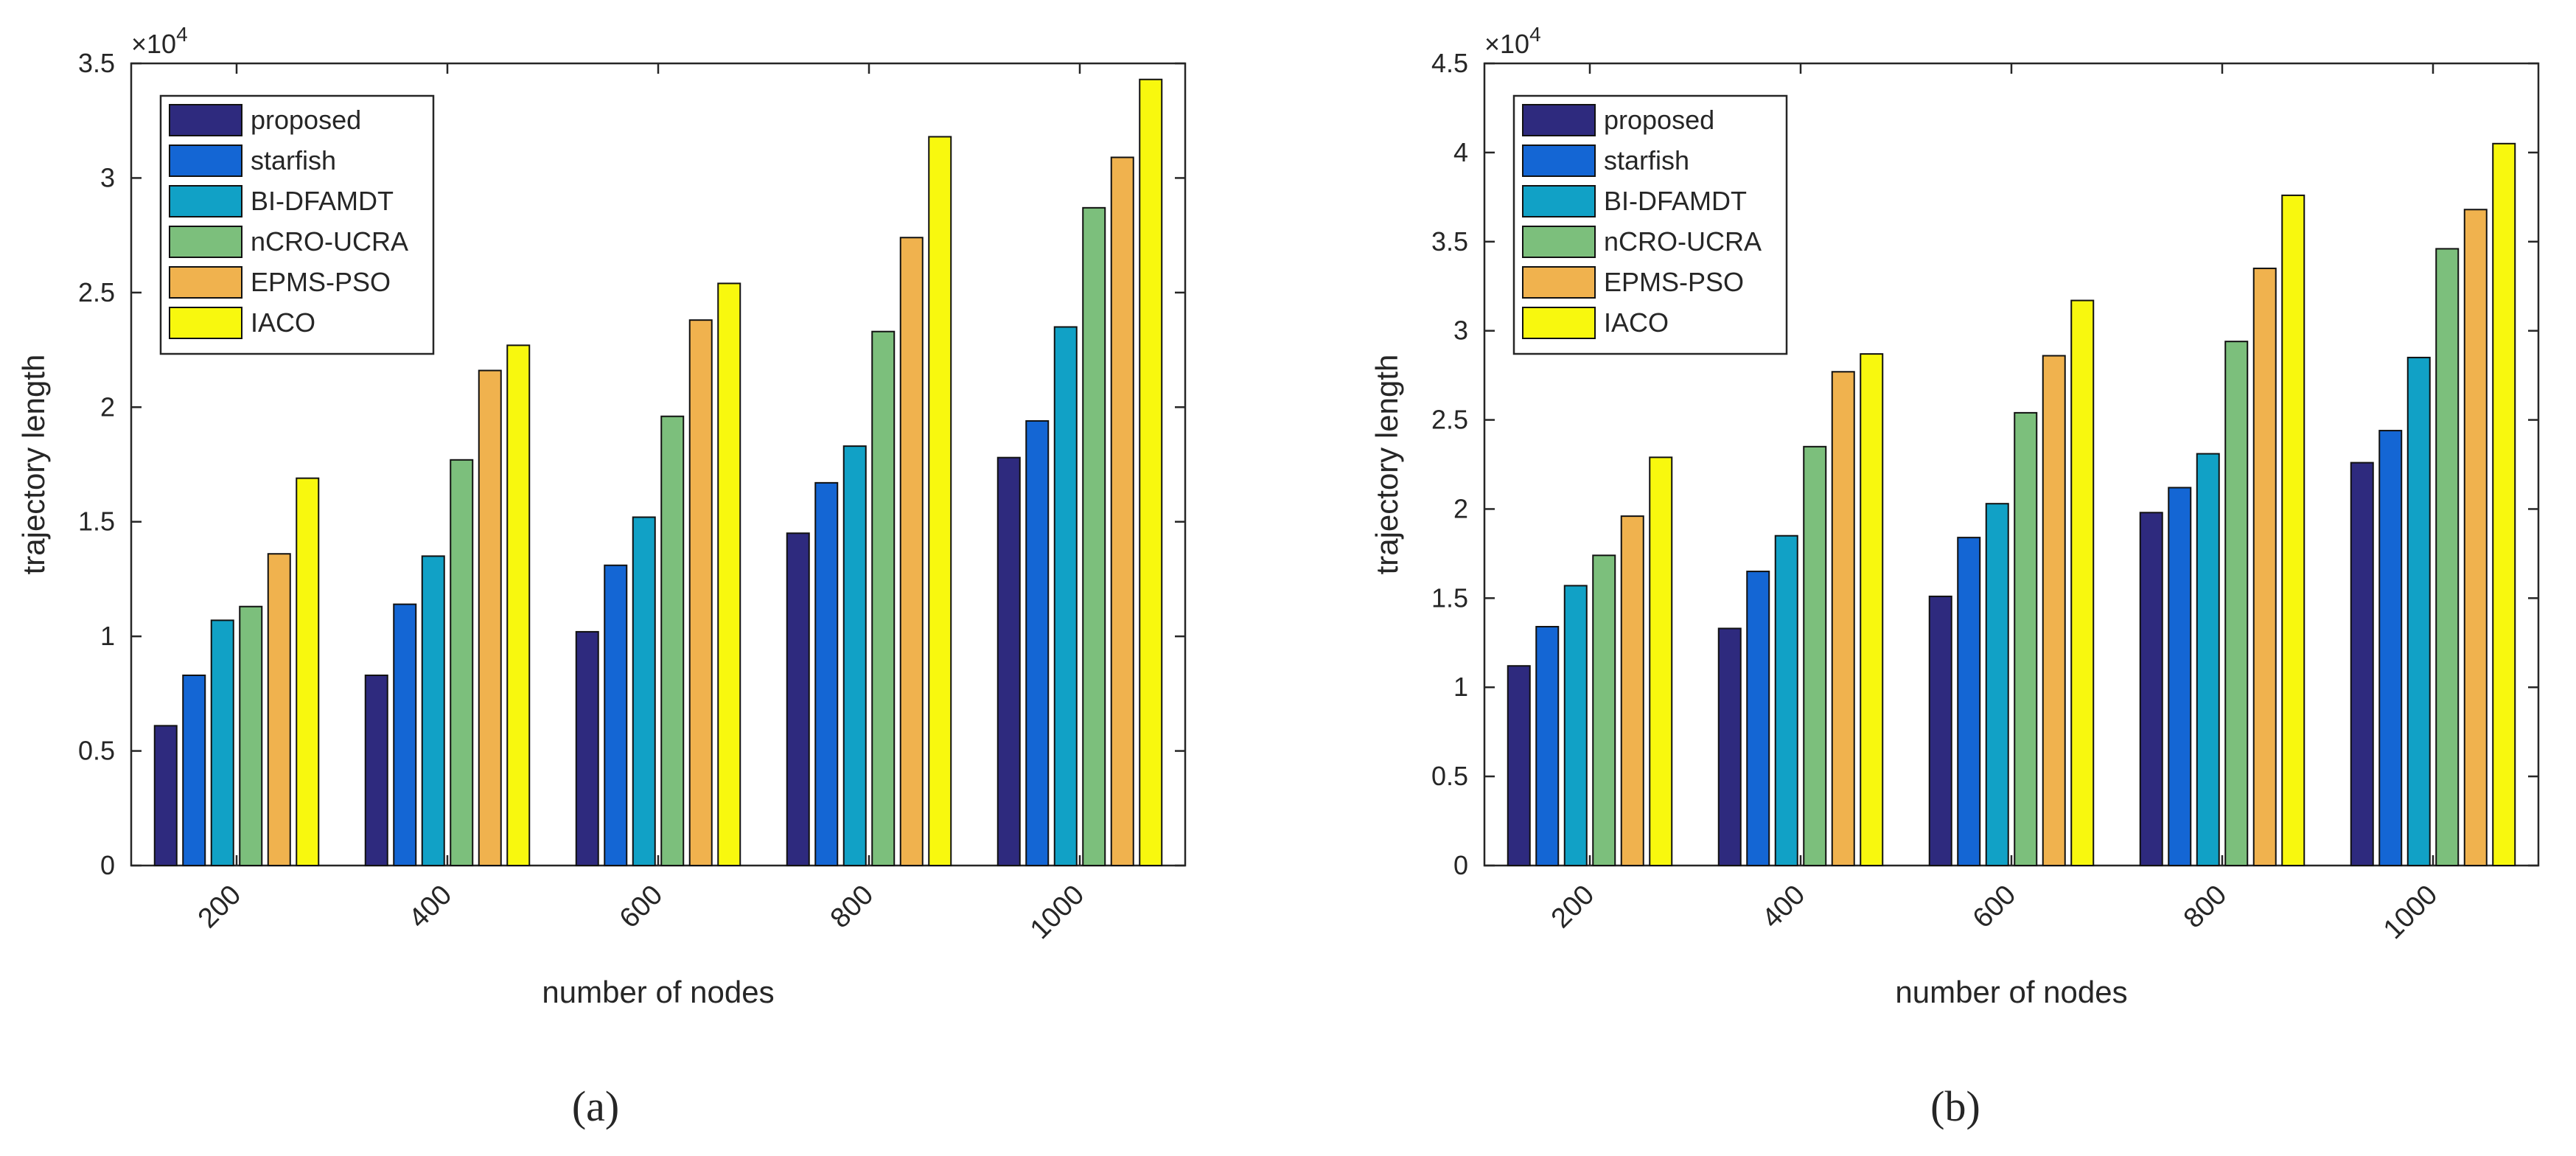 This screenshot has height=1156, width=2576. What do you see at coordinates (1674, 282) in the screenshot?
I see `legend-label-epms-pso: EPMS-PSO` at bounding box center [1674, 282].